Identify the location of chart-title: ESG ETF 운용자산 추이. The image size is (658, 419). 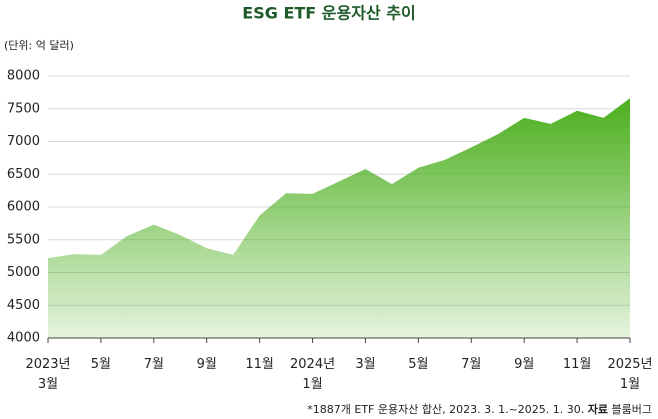
(328, 13).